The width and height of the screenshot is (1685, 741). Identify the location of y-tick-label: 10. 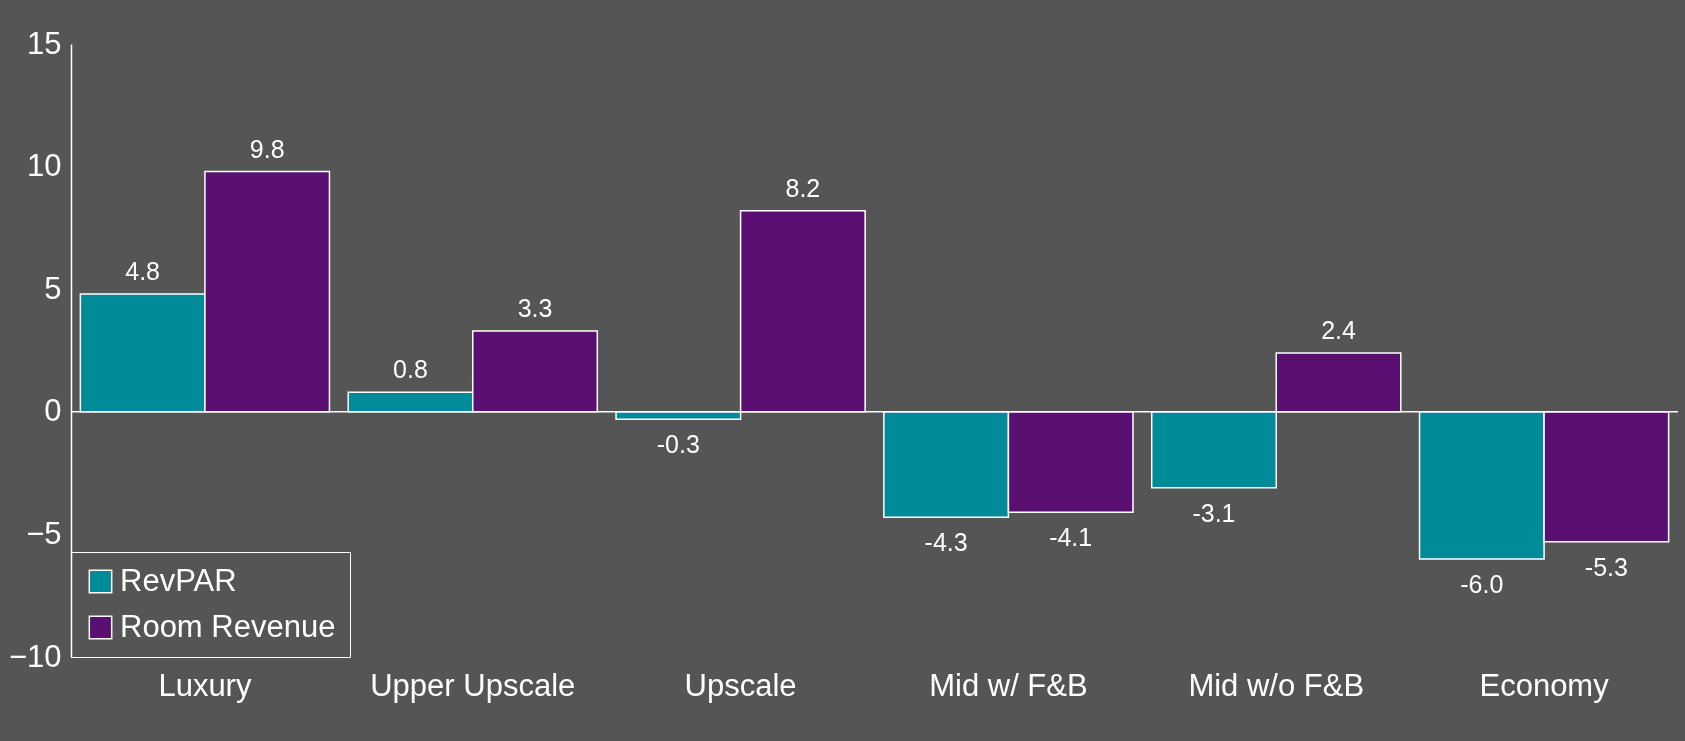
(44, 166).